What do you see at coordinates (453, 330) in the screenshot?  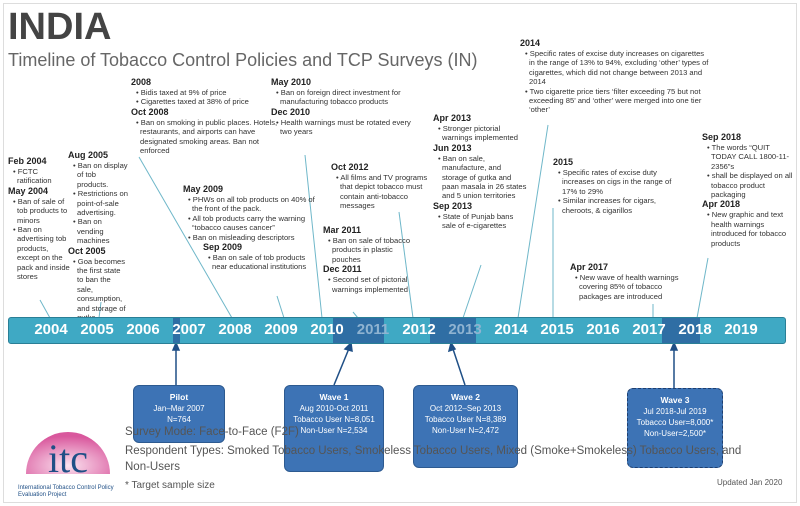 I see `wave2-period-highlight` at bounding box center [453, 330].